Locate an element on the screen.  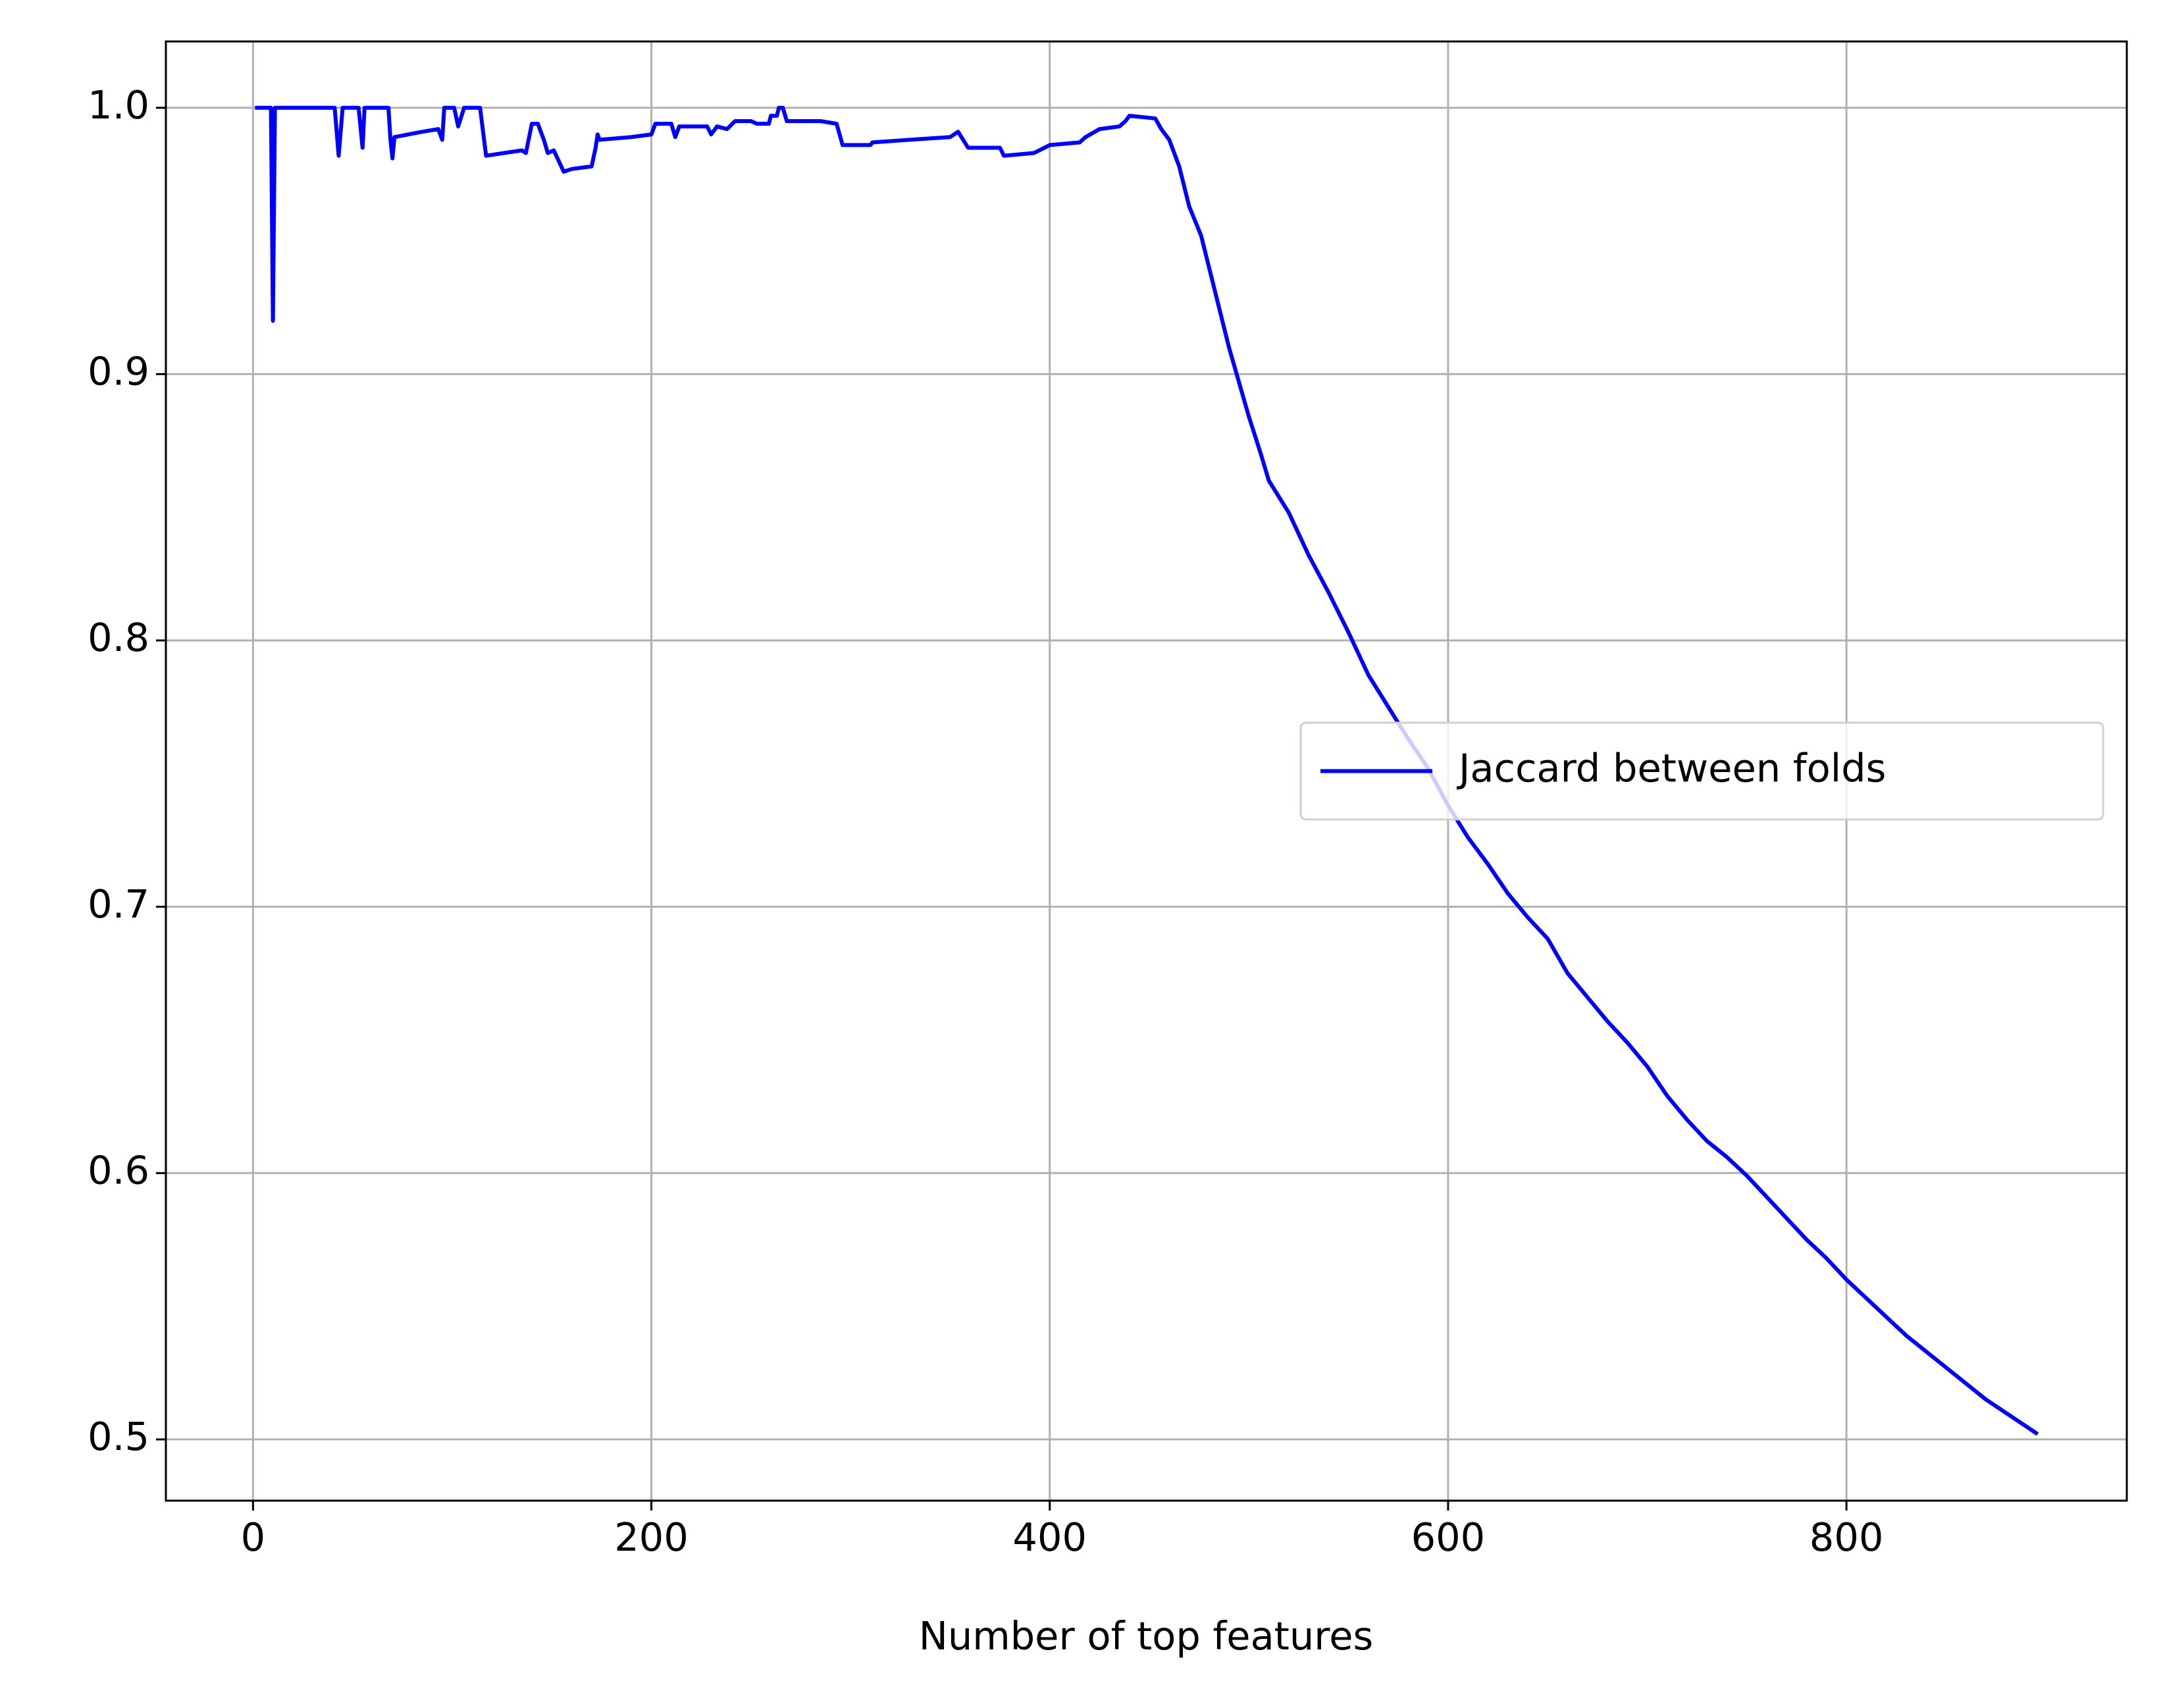
y-tick-label: 0.8 is located at coordinates (118, 638).